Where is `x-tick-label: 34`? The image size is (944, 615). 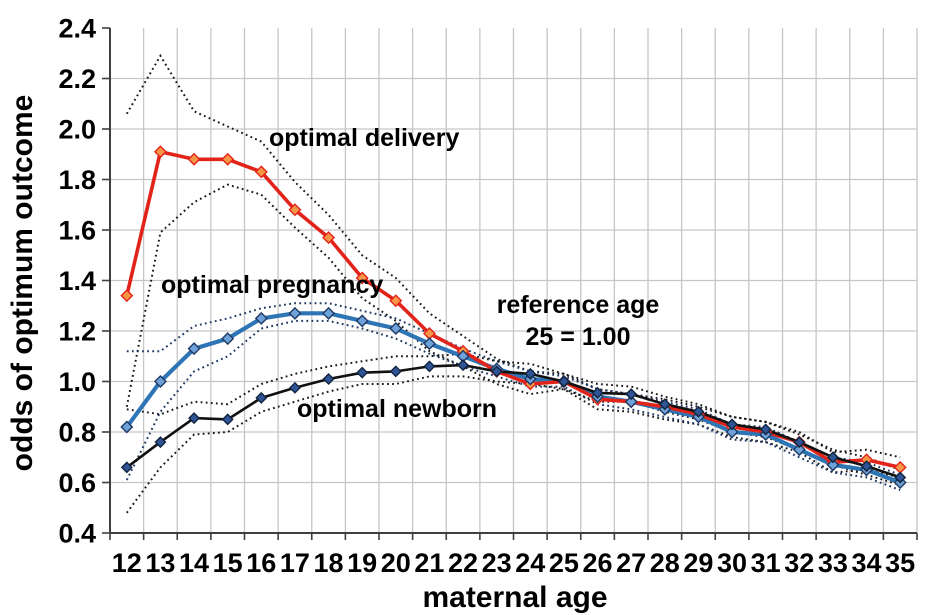 x-tick-label: 34 is located at coordinates (867, 563).